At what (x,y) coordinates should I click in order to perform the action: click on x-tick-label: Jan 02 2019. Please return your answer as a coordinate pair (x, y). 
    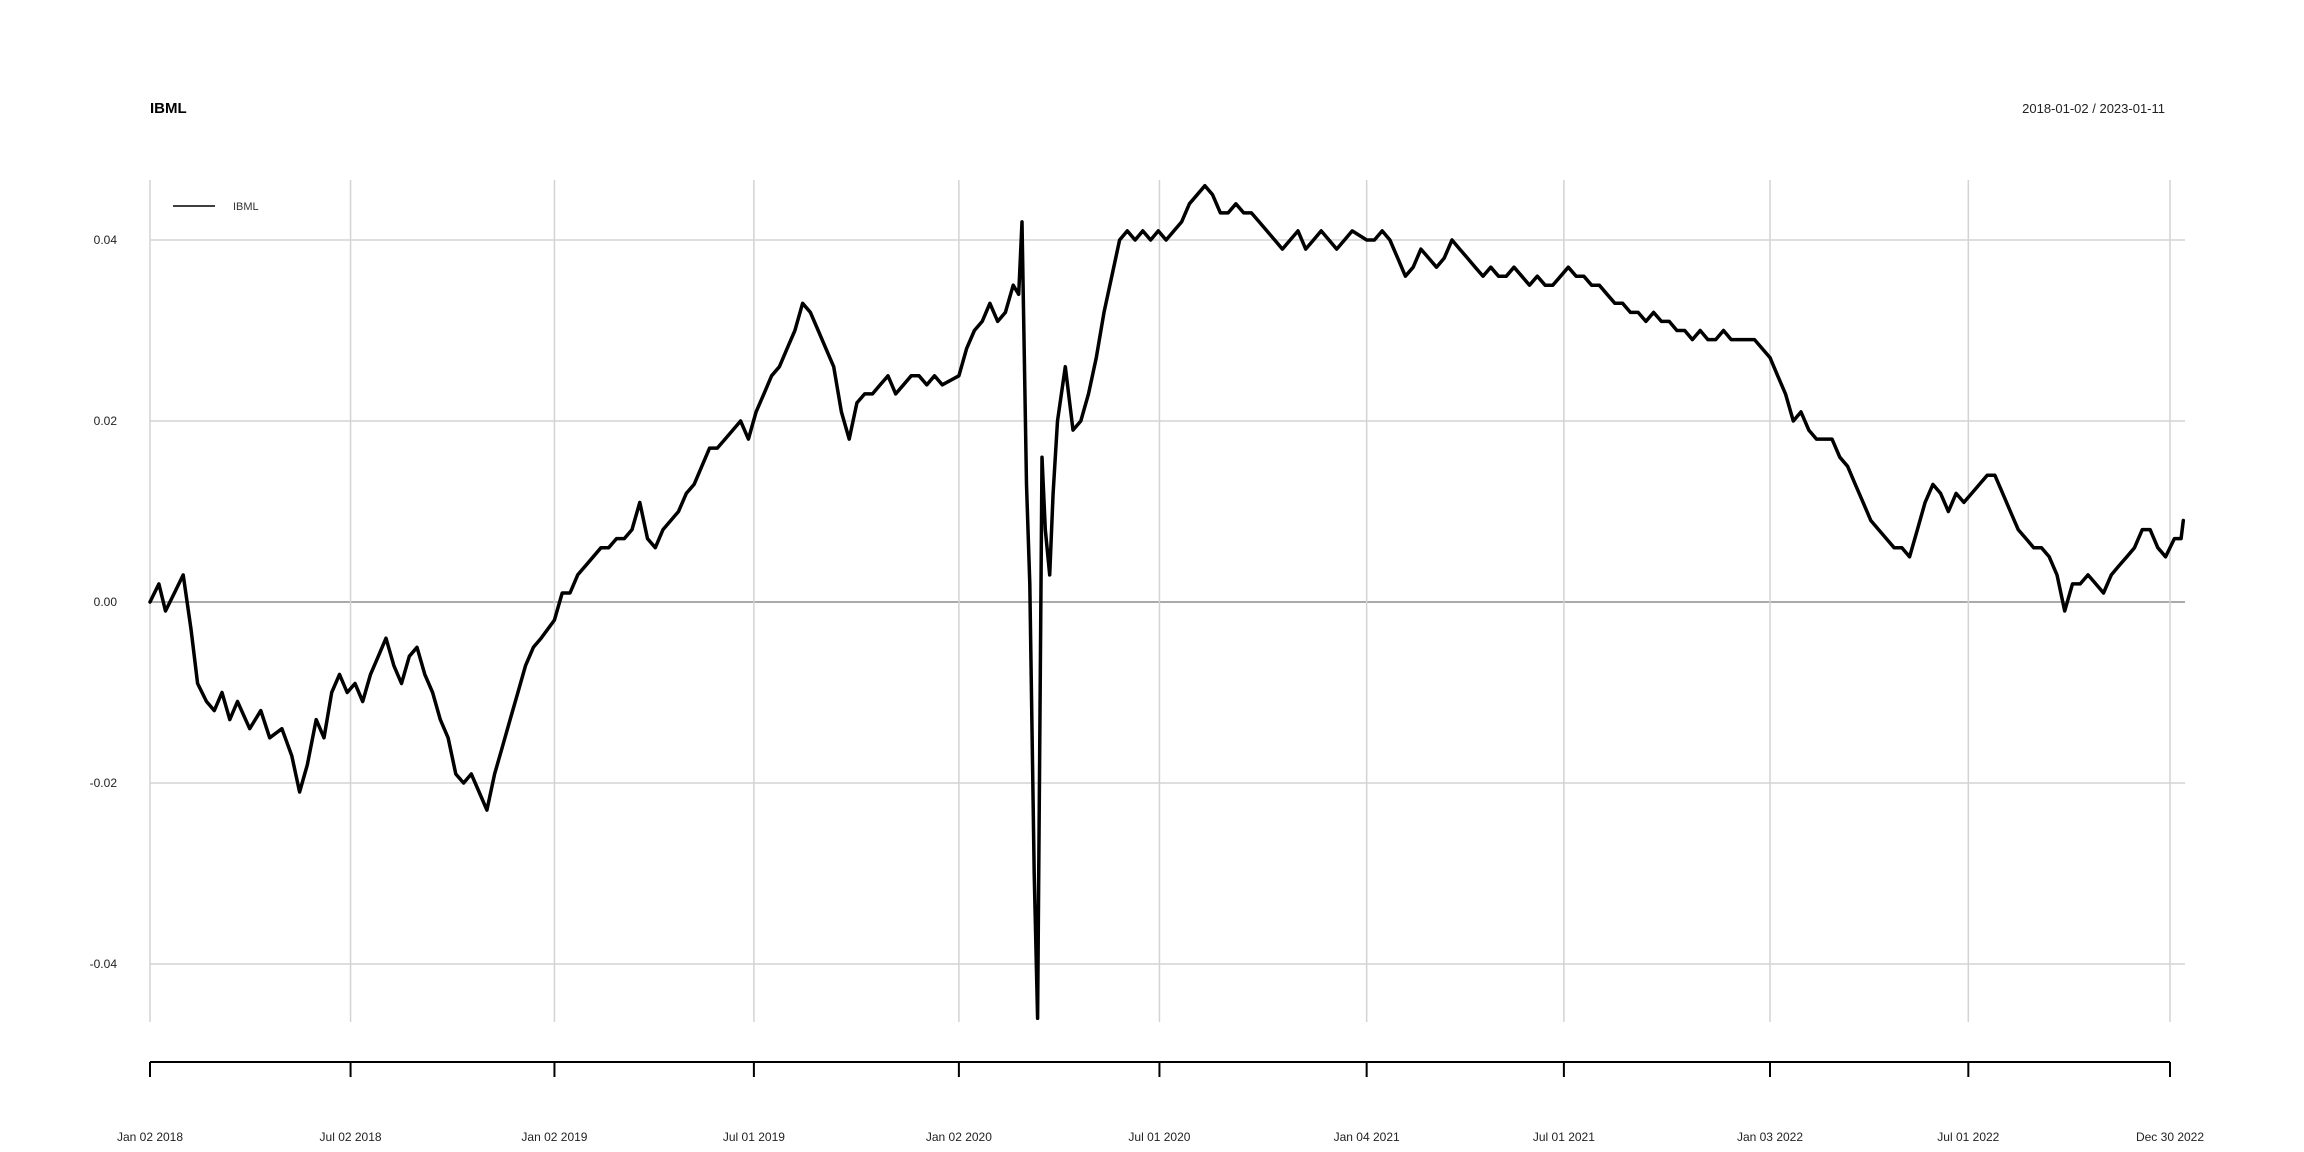
    Looking at the image, I should click on (554, 1137).